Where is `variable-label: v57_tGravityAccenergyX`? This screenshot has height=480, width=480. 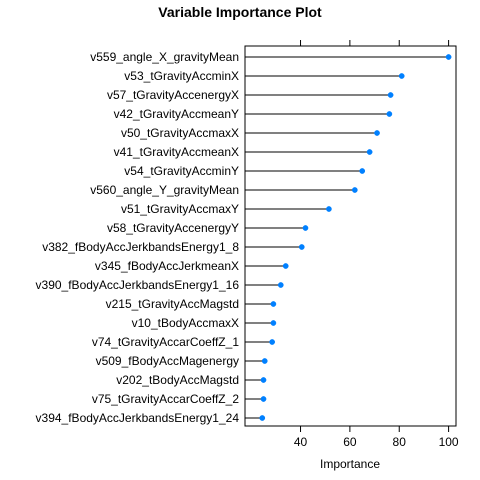 variable-label: v57_tGravityAccenergyX is located at coordinates (173, 95).